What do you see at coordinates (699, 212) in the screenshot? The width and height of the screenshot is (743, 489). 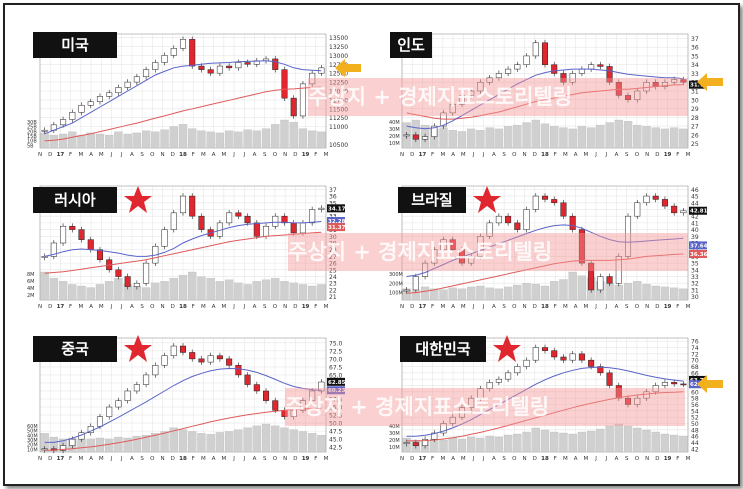 I see `price-label: 42.81` at bounding box center [699, 212].